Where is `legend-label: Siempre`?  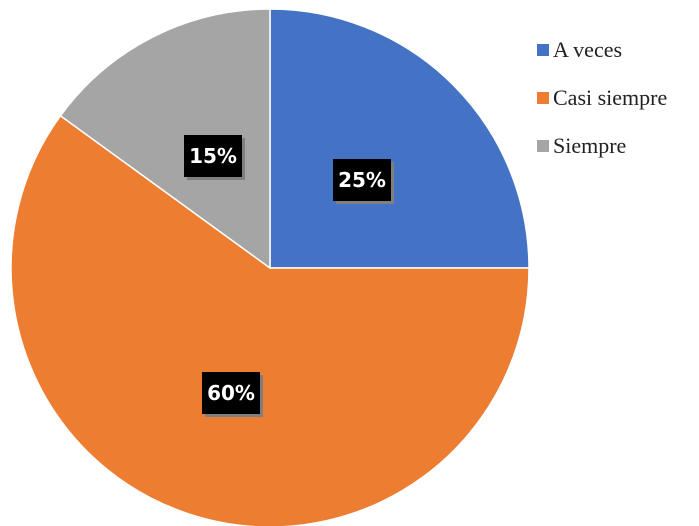
legend-label: Siempre is located at coordinates (589, 146).